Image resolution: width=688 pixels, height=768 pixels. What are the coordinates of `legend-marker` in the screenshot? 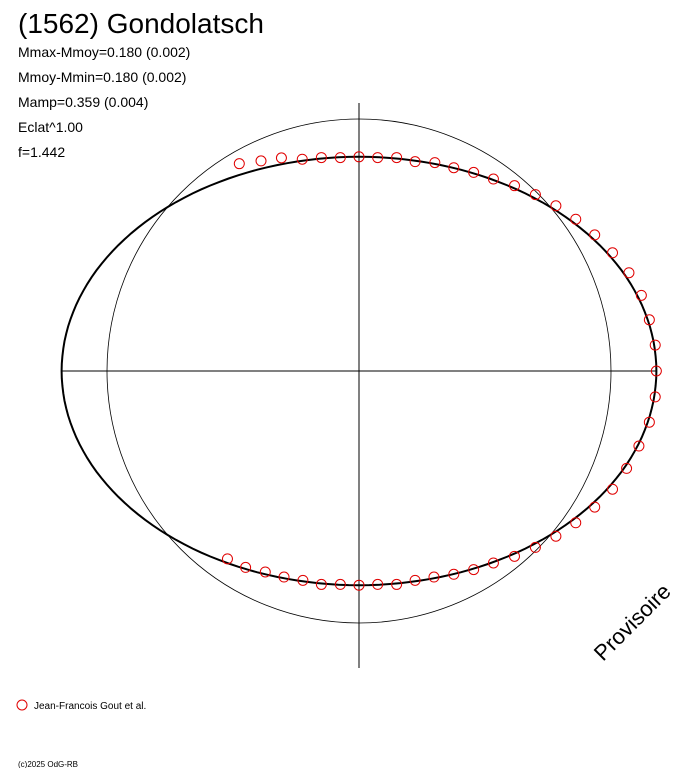 It's located at (22, 705).